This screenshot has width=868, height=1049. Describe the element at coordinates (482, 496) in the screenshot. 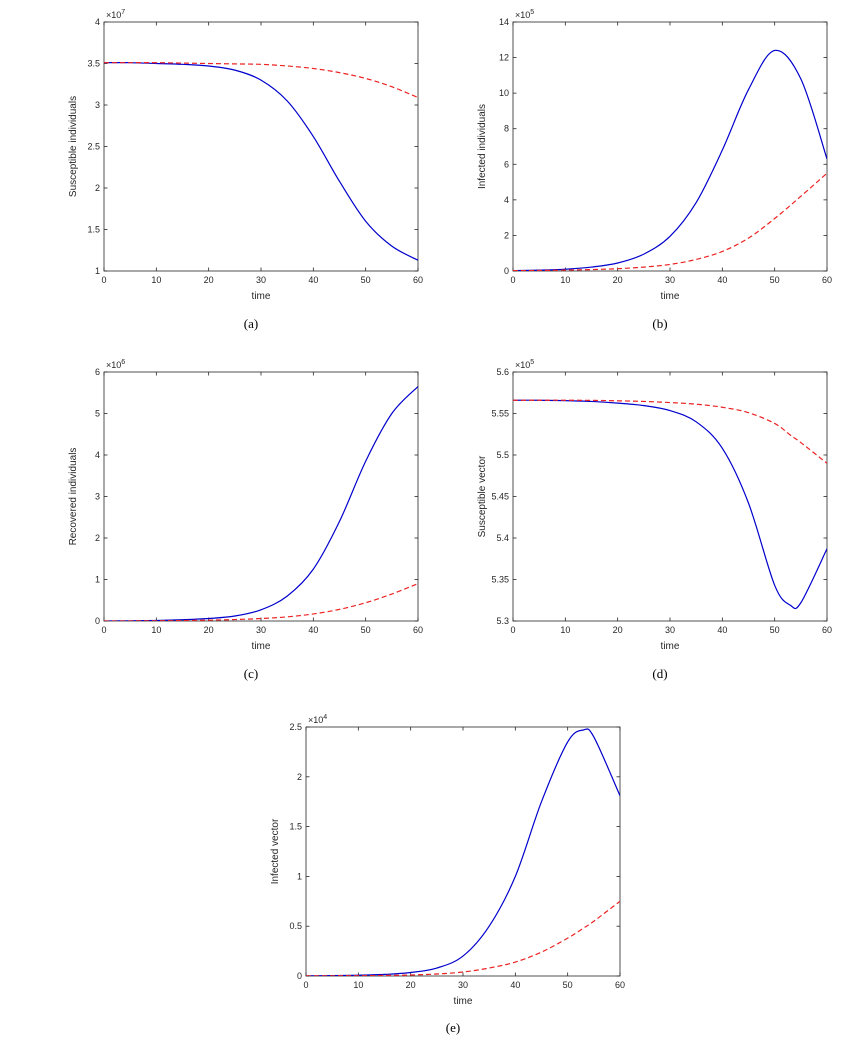

I see `y-axis-label: Susceptible vector` at that location.